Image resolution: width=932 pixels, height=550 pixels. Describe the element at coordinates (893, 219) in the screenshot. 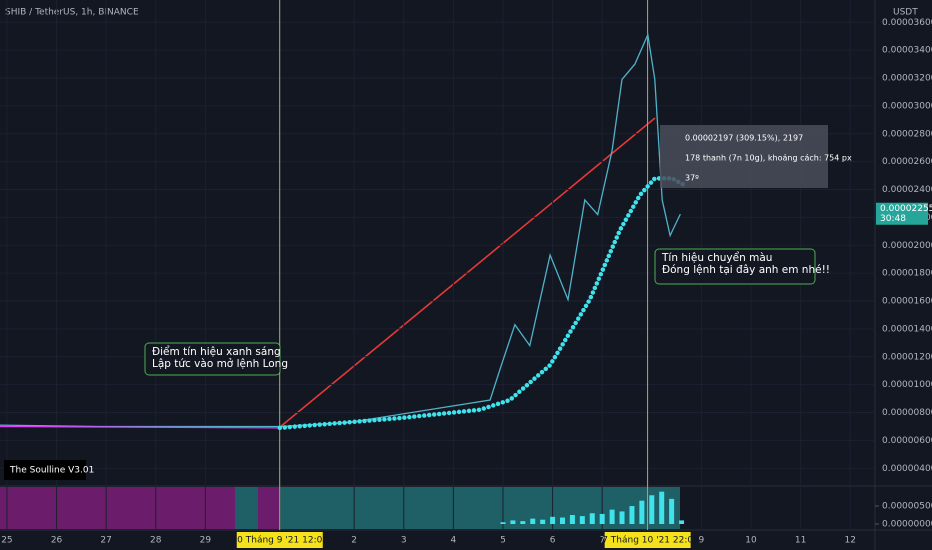

I see `countdown: 30:48` at that location.